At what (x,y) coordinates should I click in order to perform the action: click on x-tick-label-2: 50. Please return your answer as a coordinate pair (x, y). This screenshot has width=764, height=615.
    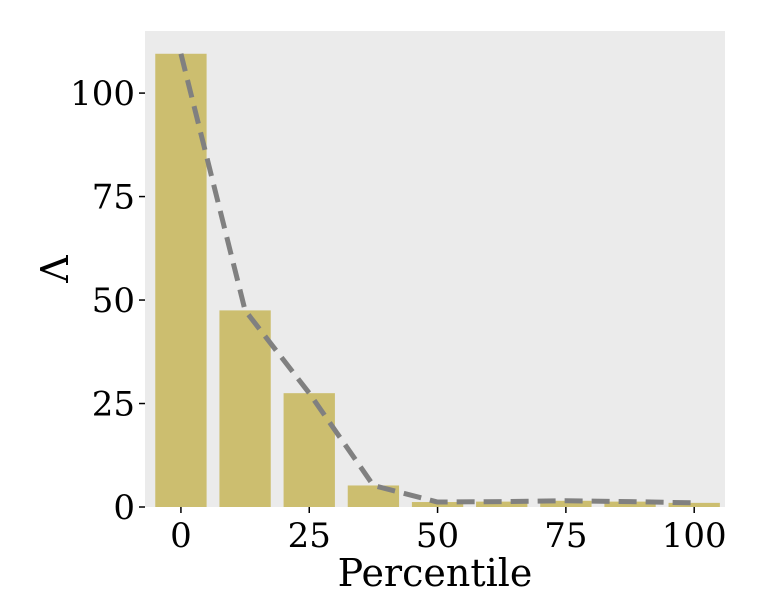
    Looking at the image, I should click on (437, 536).